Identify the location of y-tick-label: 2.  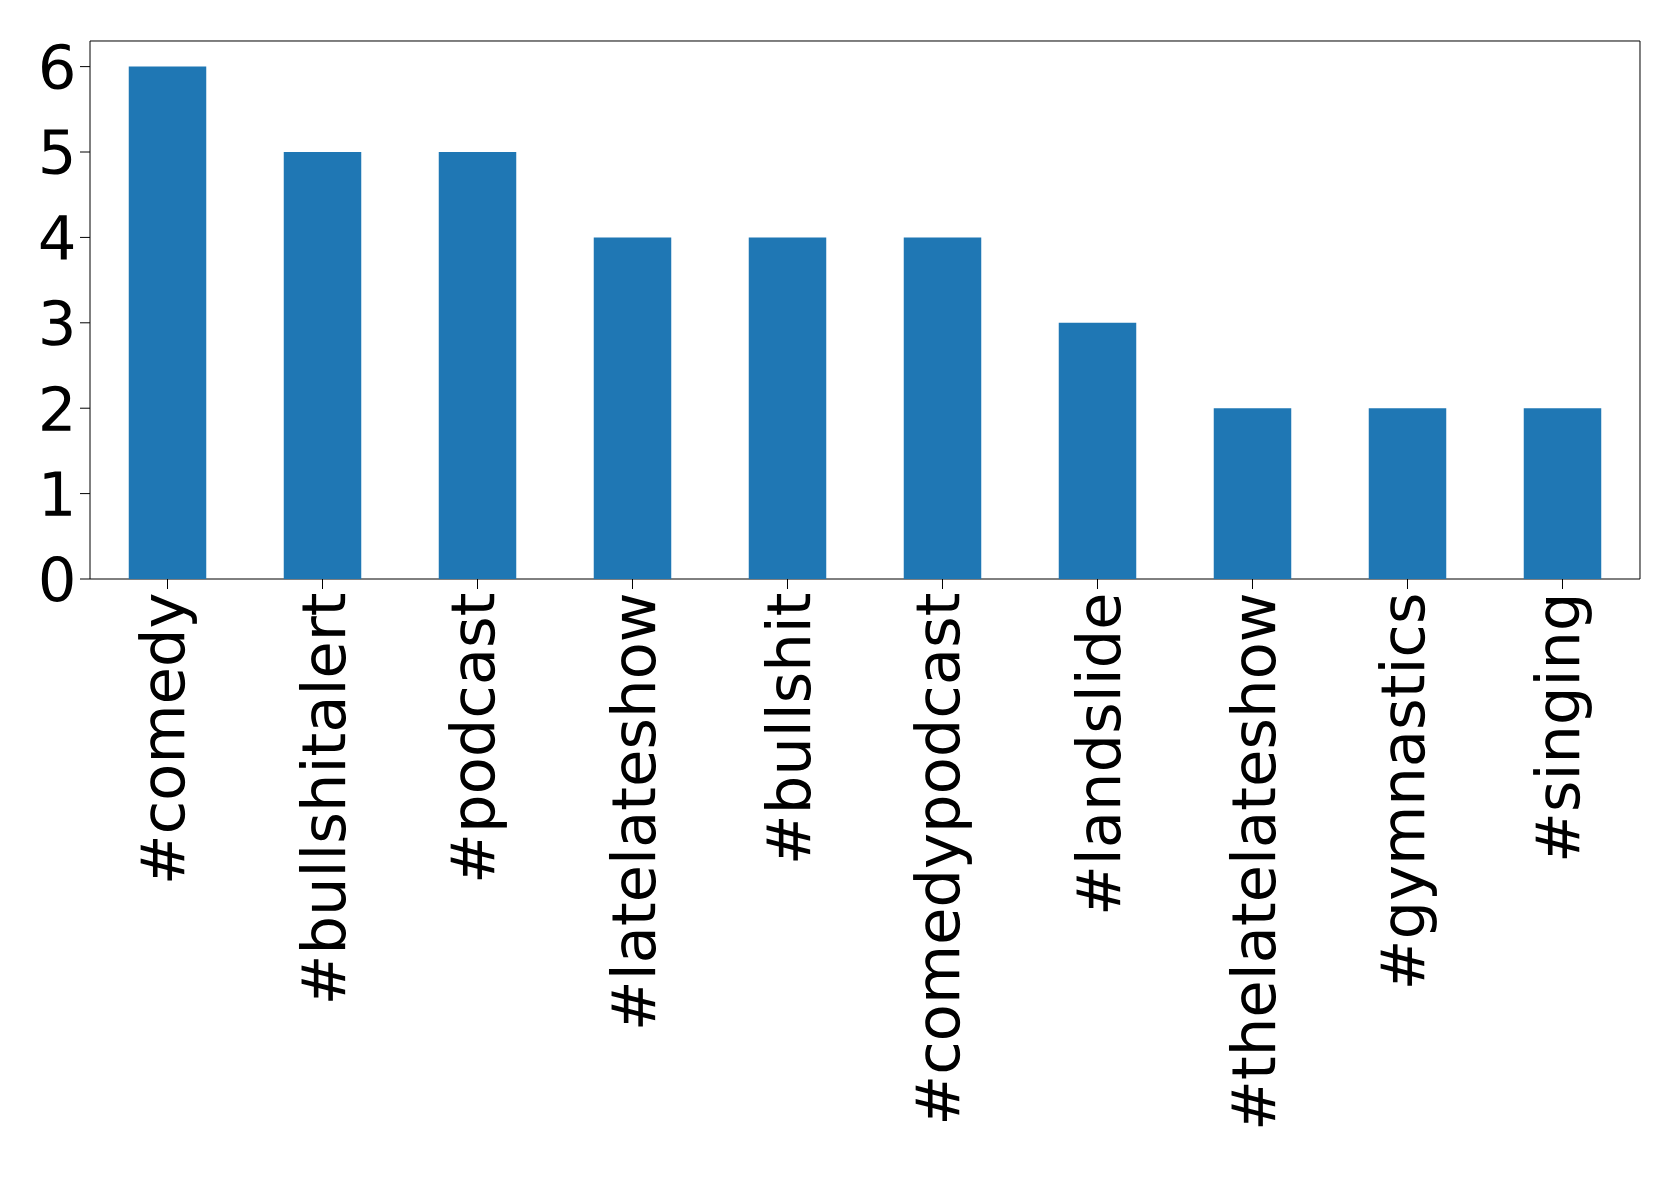
(56, 408).